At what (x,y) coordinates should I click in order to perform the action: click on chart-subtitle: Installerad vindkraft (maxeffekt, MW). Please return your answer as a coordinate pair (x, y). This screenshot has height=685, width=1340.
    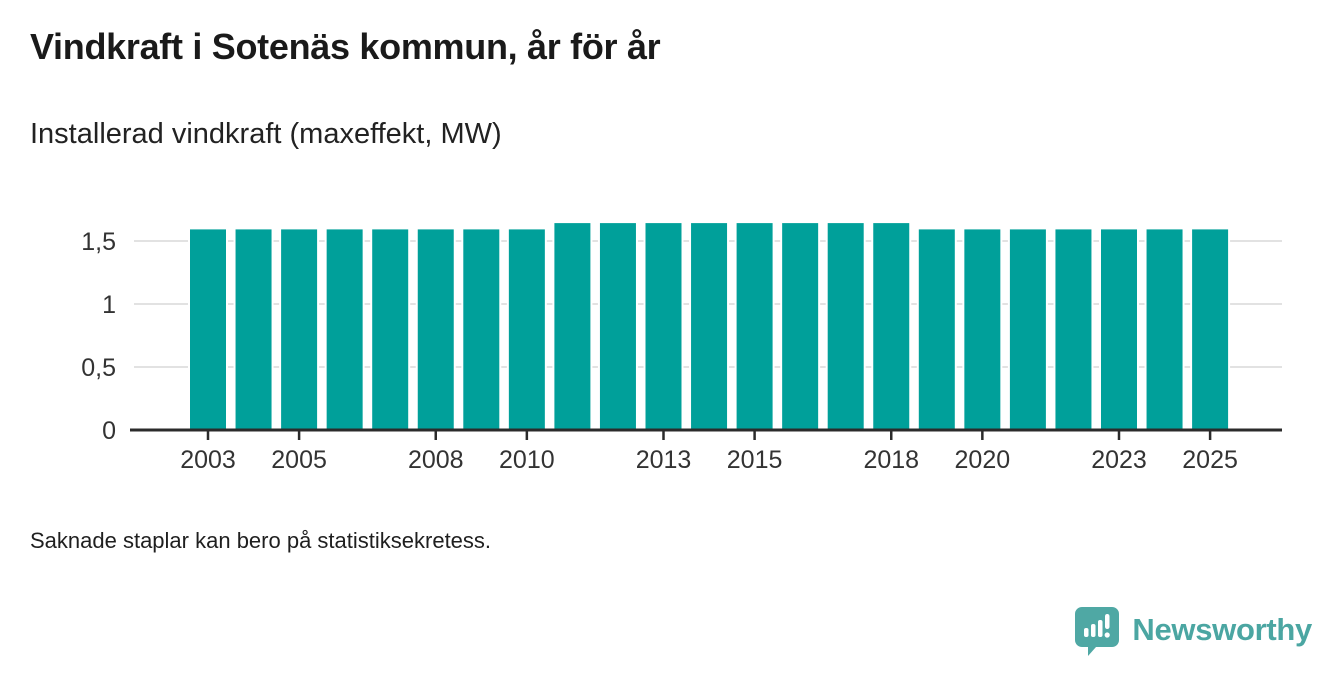
    Looking at the image, I should click on (266, 134).